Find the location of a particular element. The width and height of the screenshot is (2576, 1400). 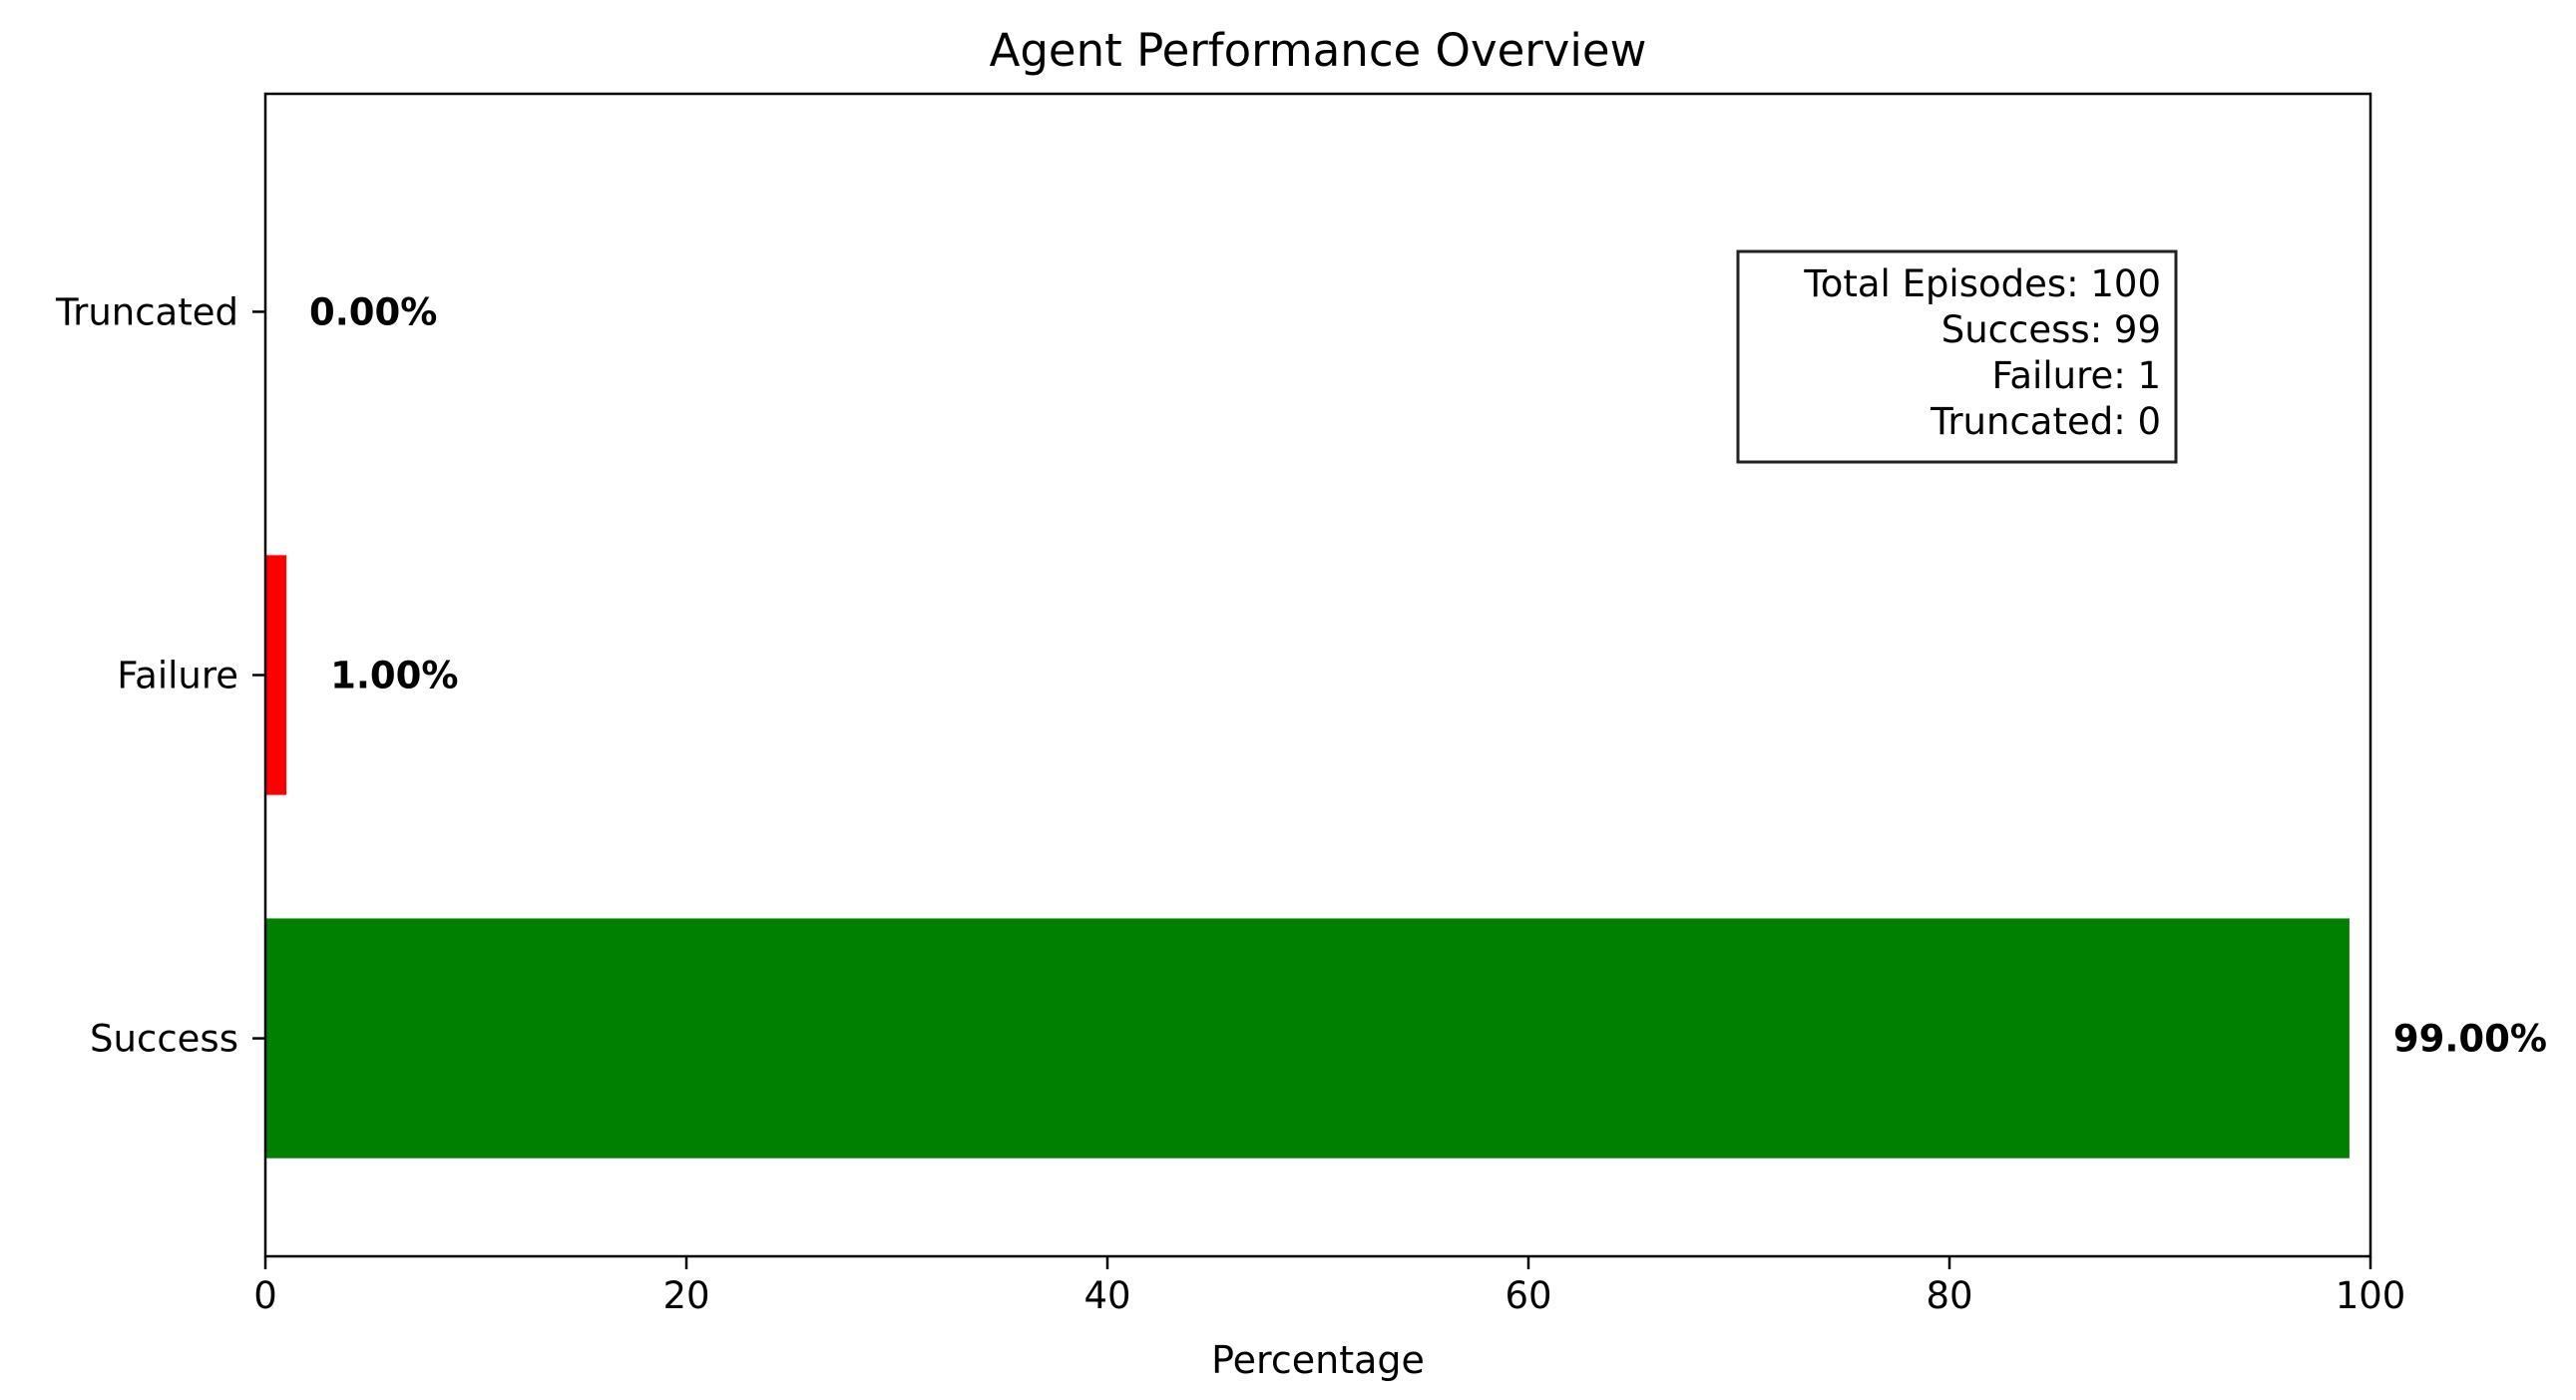

y-tick-label-success: Success is located at coordinates (164, 1040).